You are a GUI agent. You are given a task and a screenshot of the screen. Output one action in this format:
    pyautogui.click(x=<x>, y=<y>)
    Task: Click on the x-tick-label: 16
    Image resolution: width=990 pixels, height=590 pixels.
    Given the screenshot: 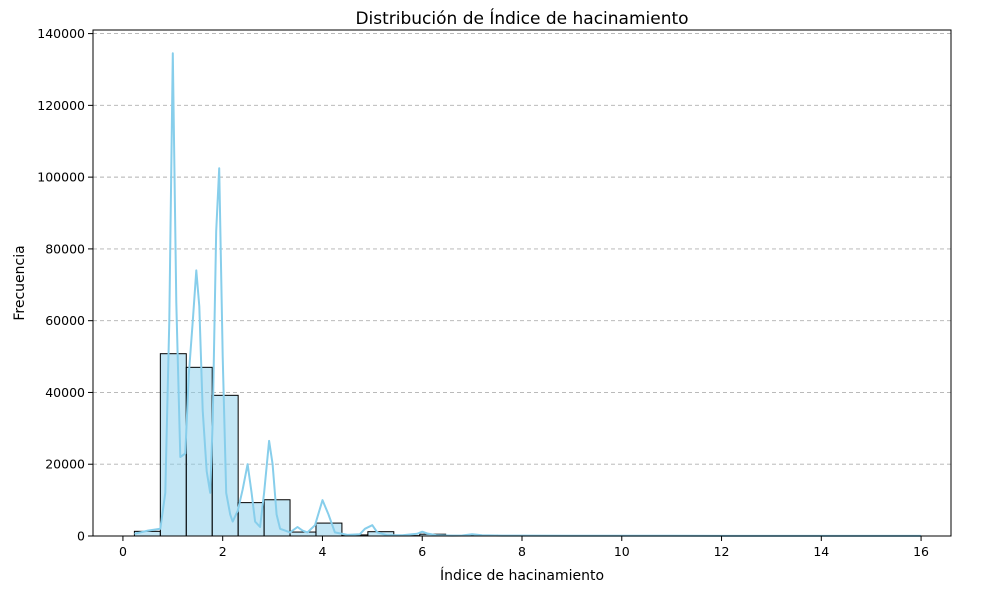 What is the action you would take?
    pyautogui.click(x=921, y=551)
    